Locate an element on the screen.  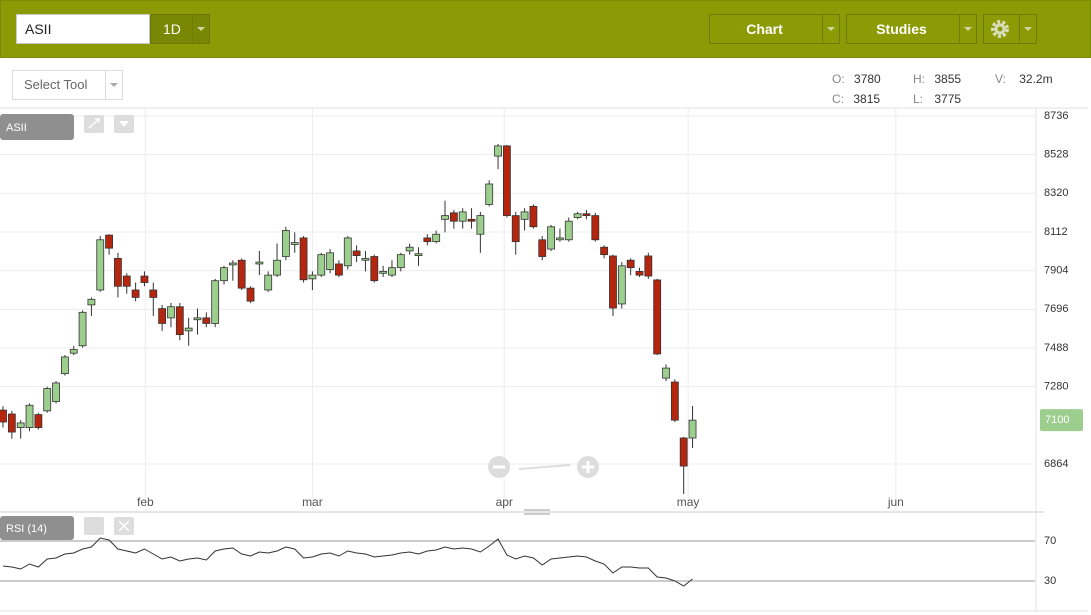
menu-icon is located at coordinates (124, 124).